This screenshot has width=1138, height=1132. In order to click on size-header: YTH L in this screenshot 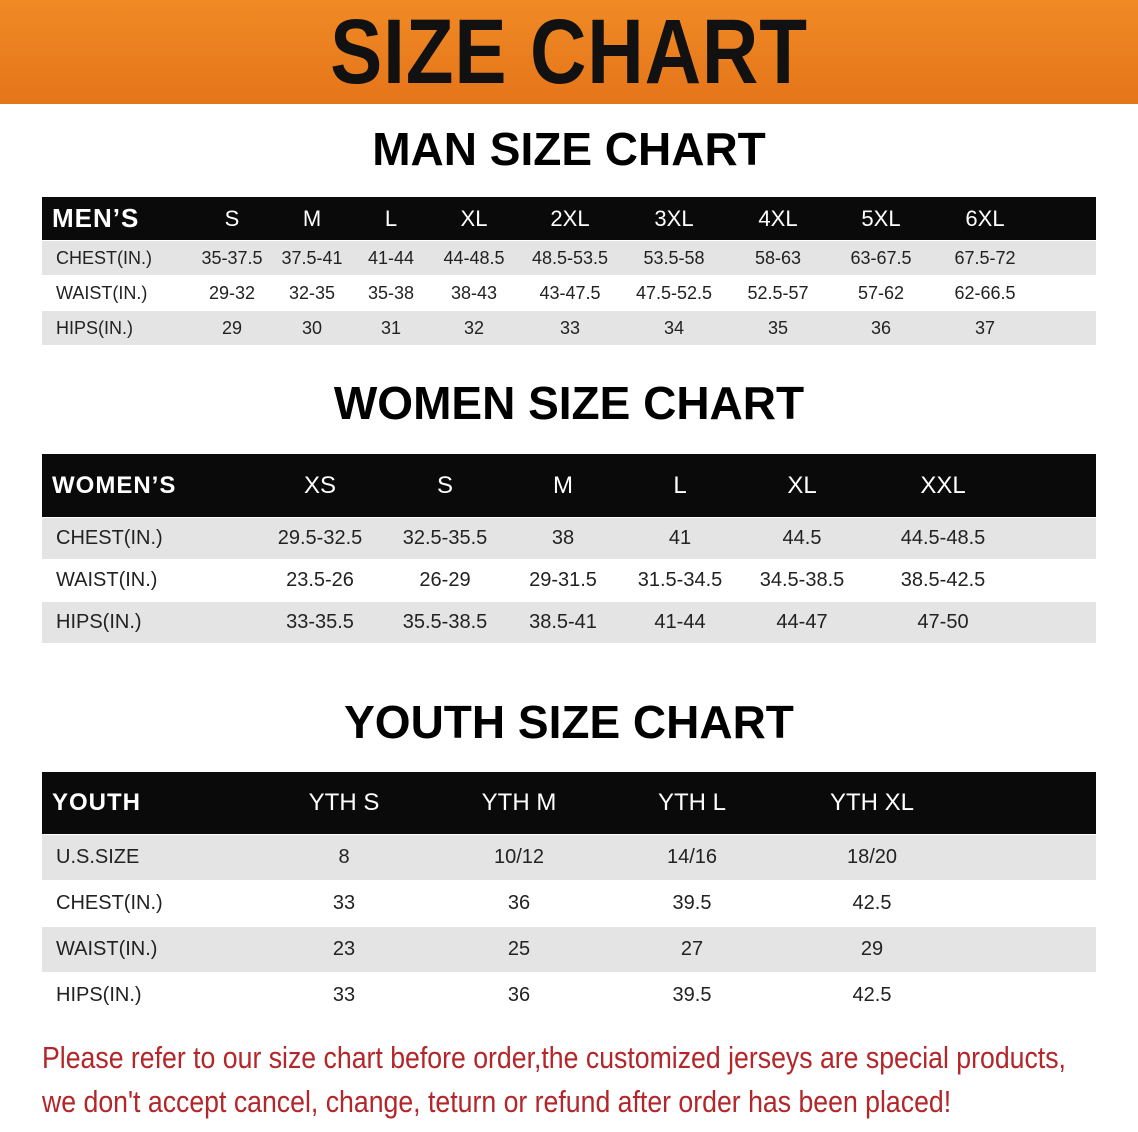, I will do `click(691, 802)`.